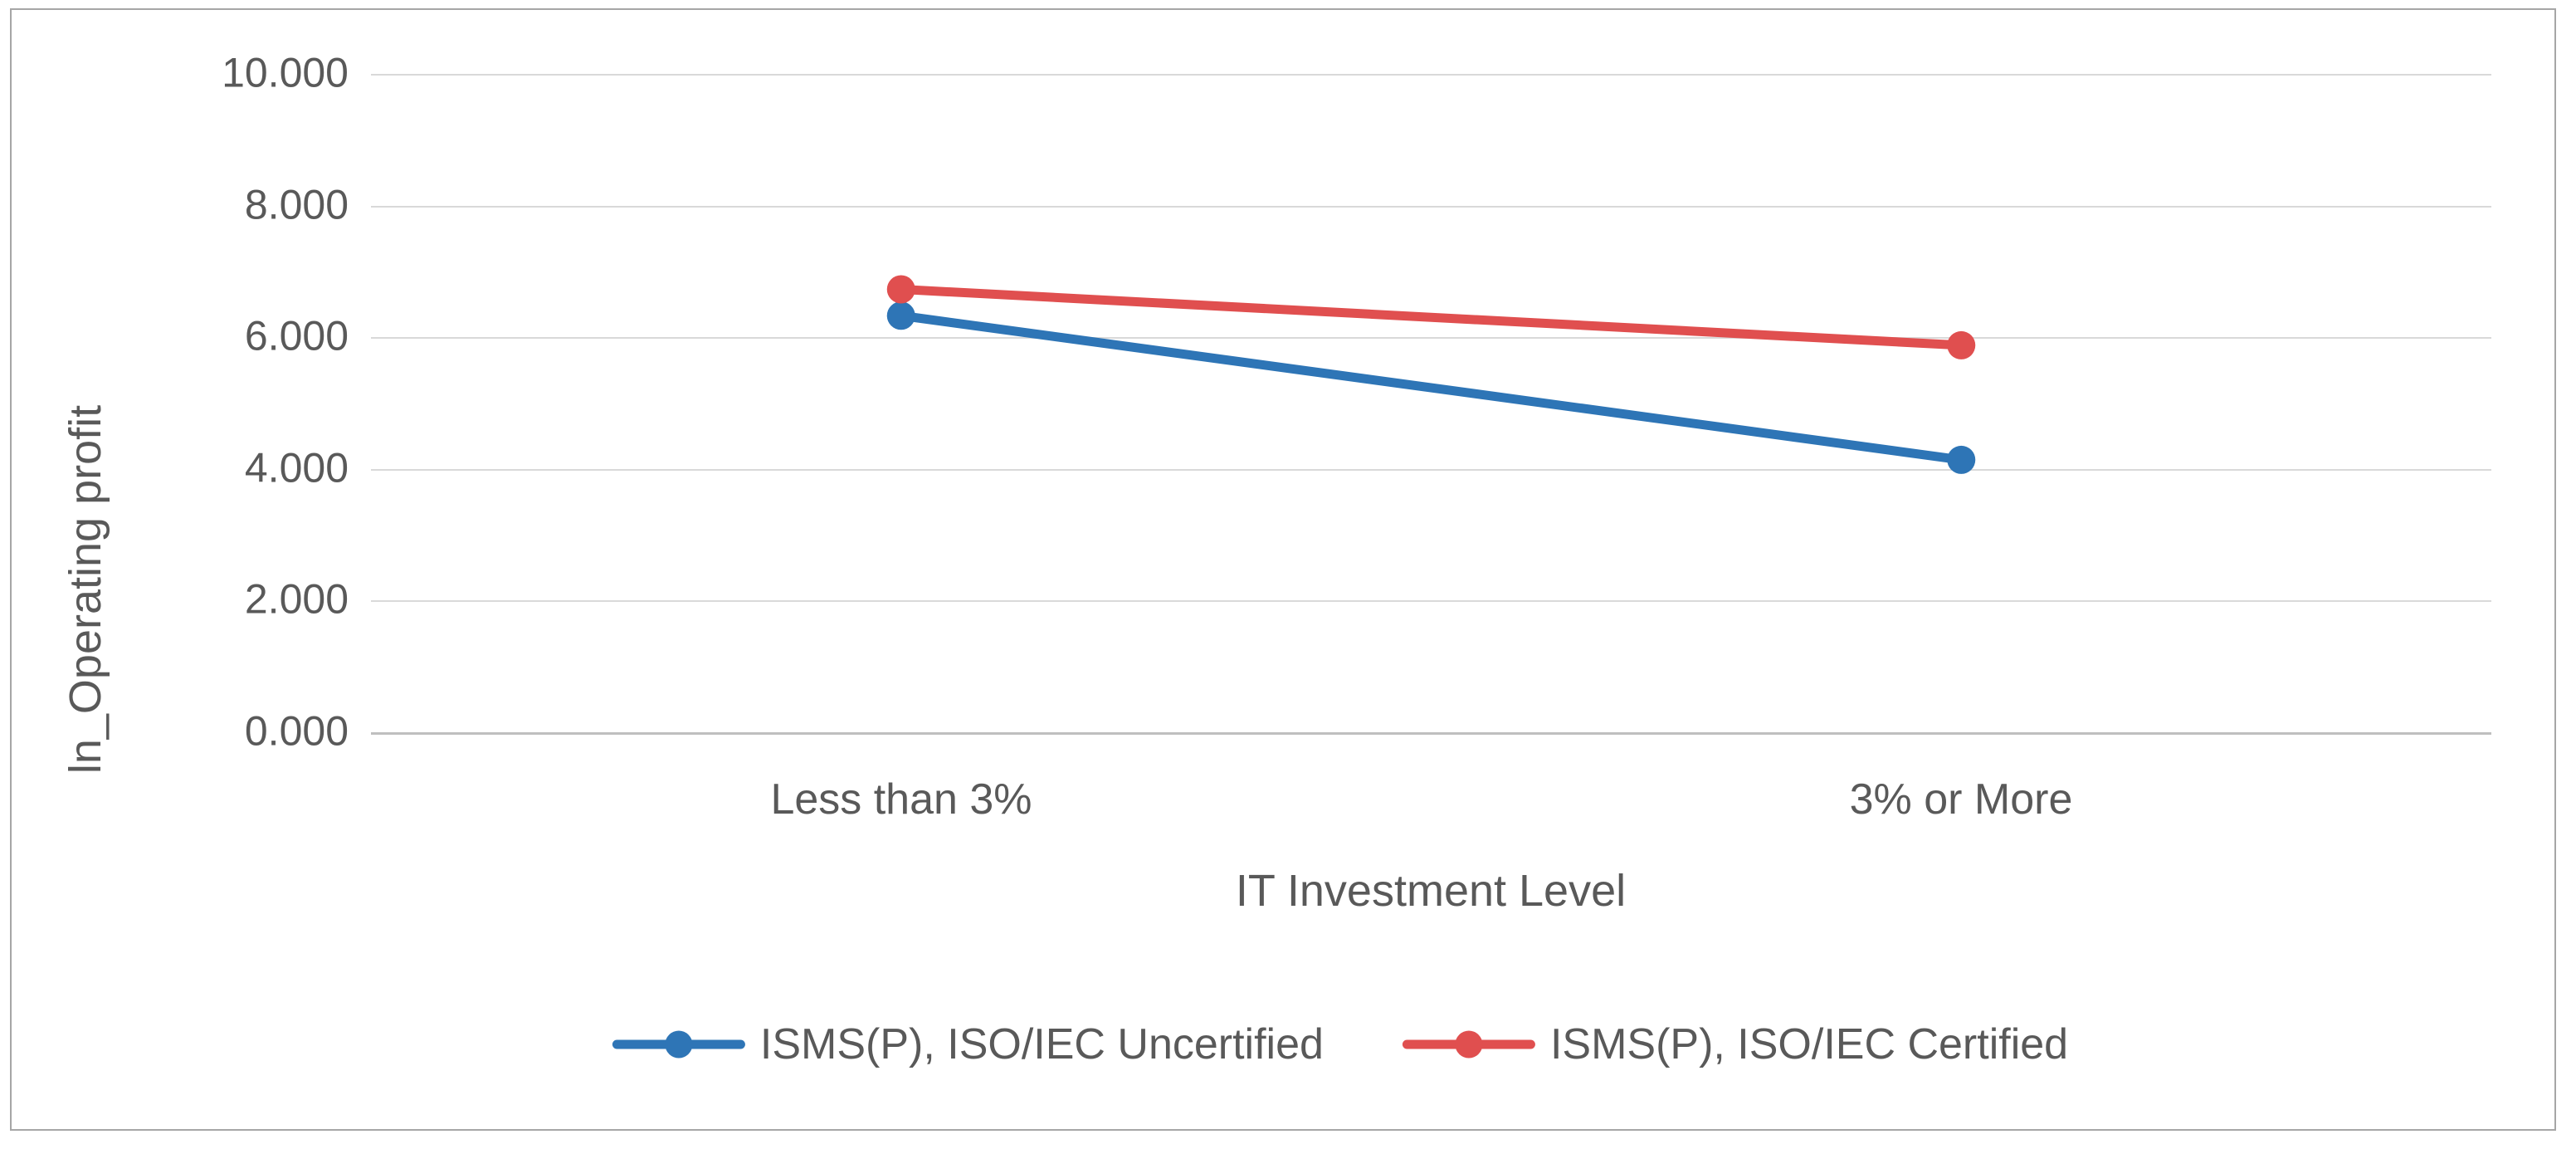 The image size is (2576, 1149). I want to click on y-tick-label: 4.000, so click(297, 468).